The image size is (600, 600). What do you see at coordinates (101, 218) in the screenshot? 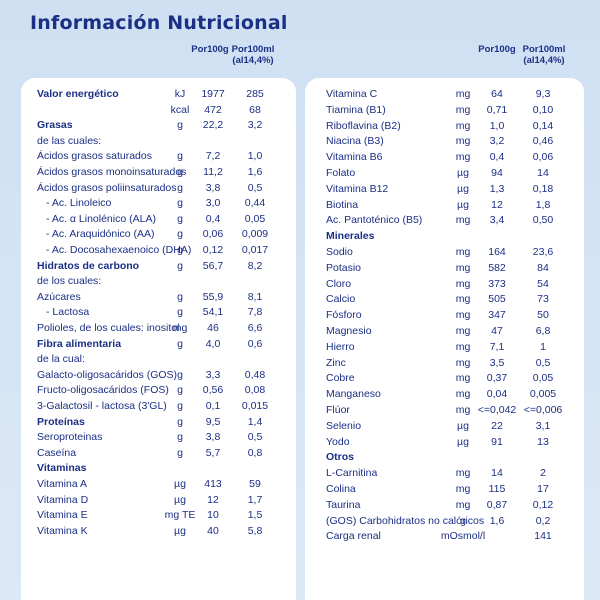
I see `nutrient-name: - Ac. α Linolénico (ALA)` at bounding box center [101, 218].